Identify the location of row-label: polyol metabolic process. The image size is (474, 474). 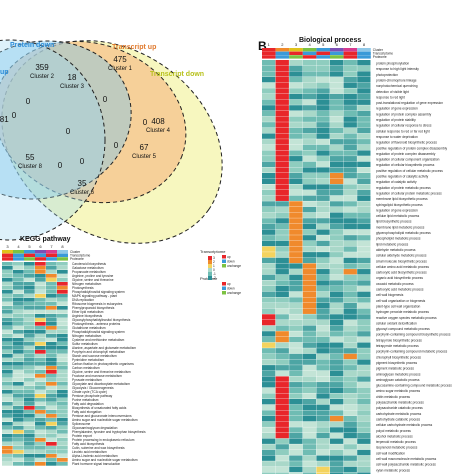
(393, 431).